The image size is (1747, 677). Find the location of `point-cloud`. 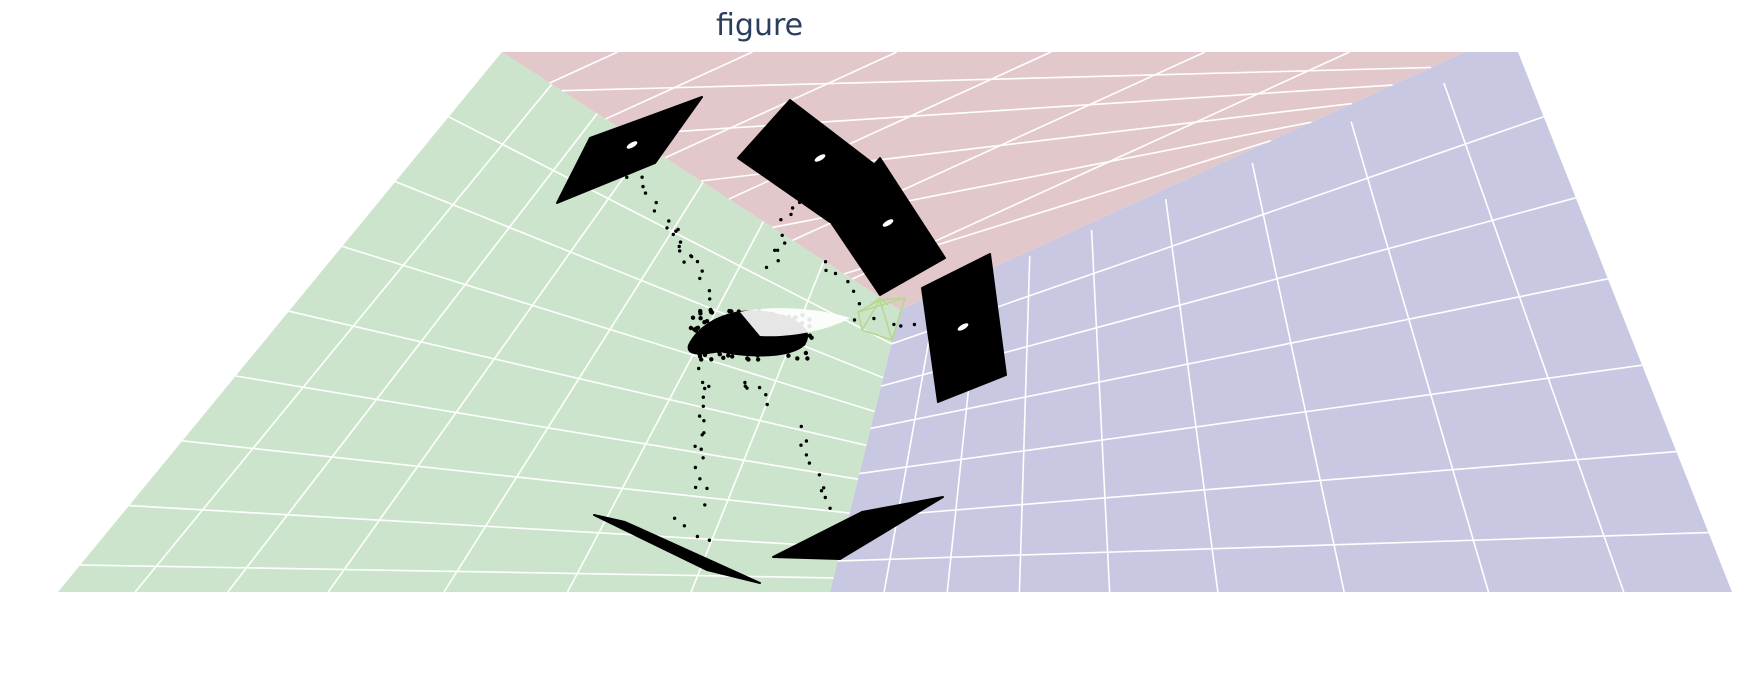

point-cloud is located at coordinates (771, 358).